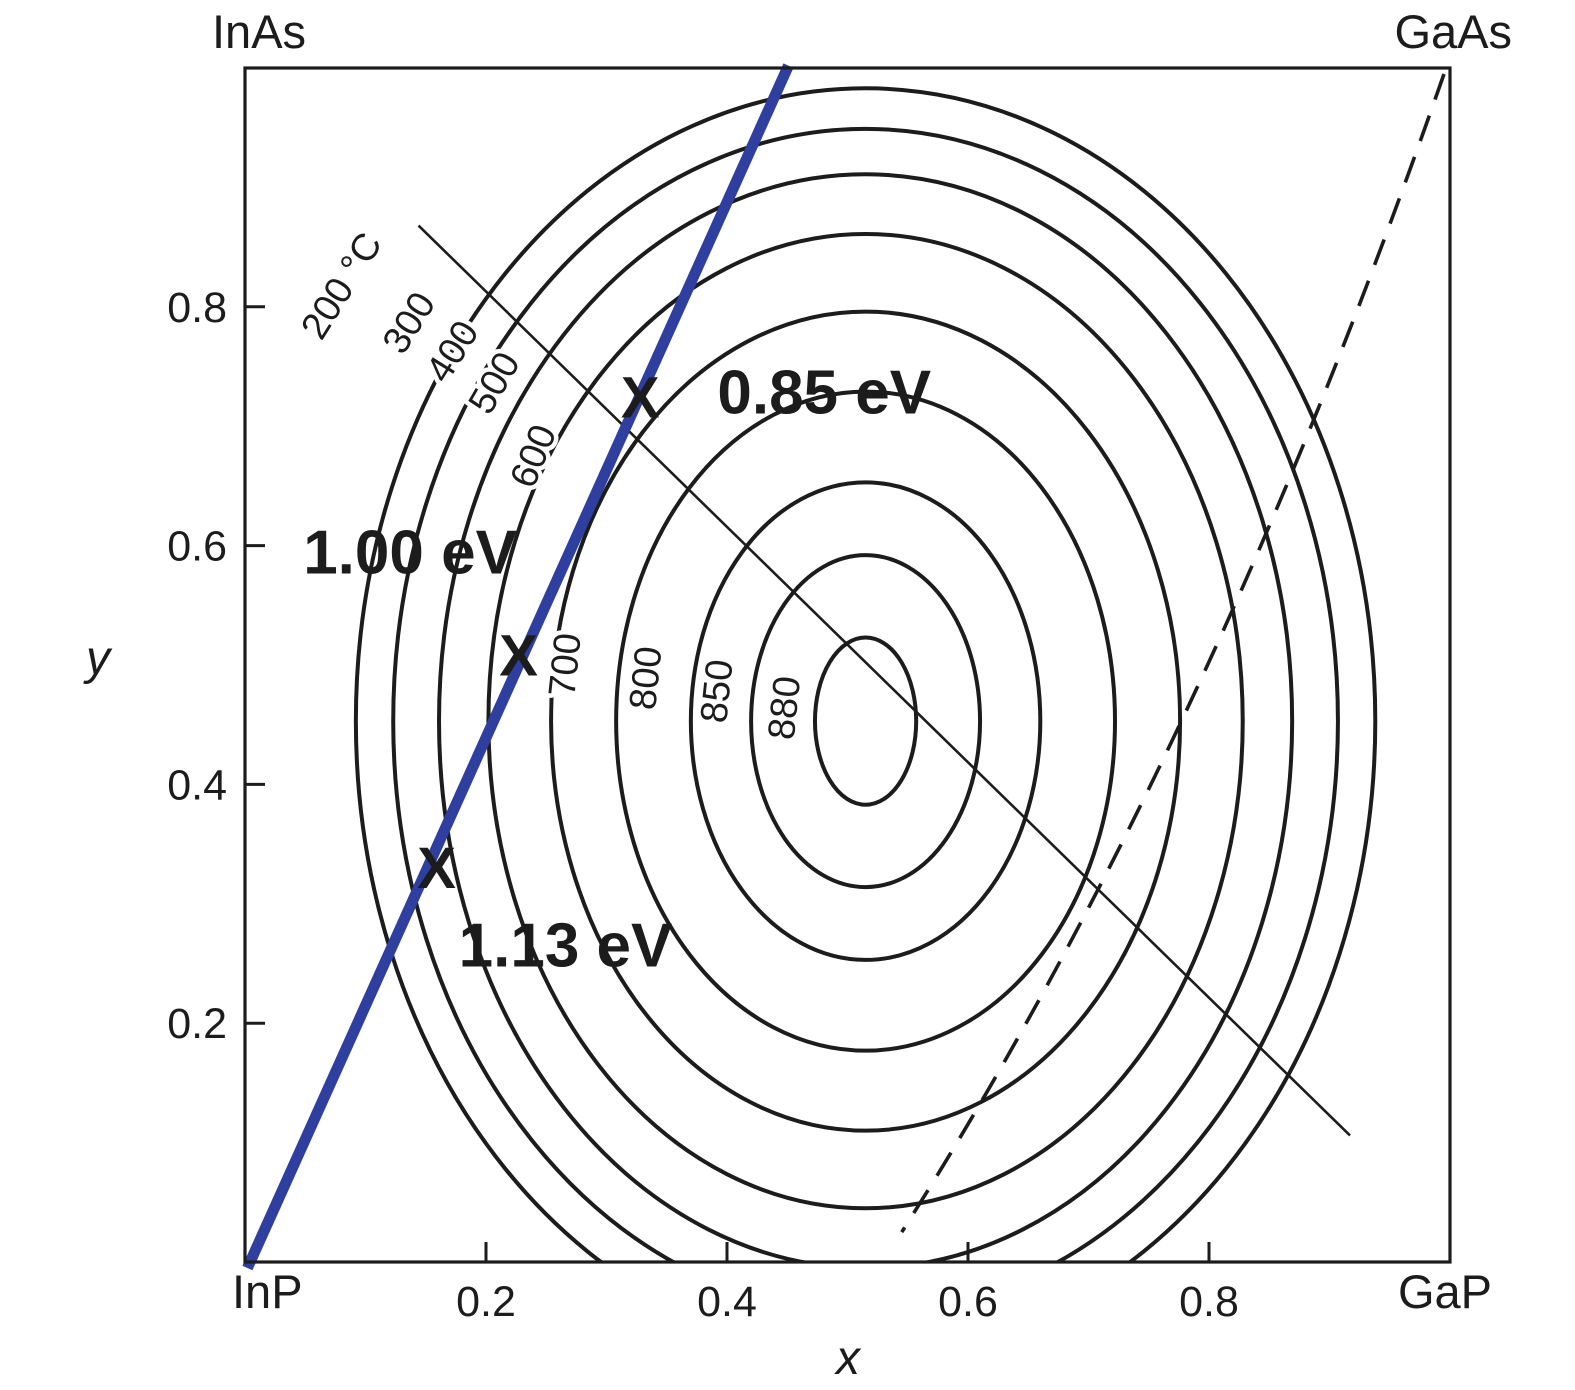 The height and width of the screenshot is (1390, 1575). Describe the element at coordinates (436, 868) in the screenshot. I see `bandgap-marker-x-2: X` at that location.